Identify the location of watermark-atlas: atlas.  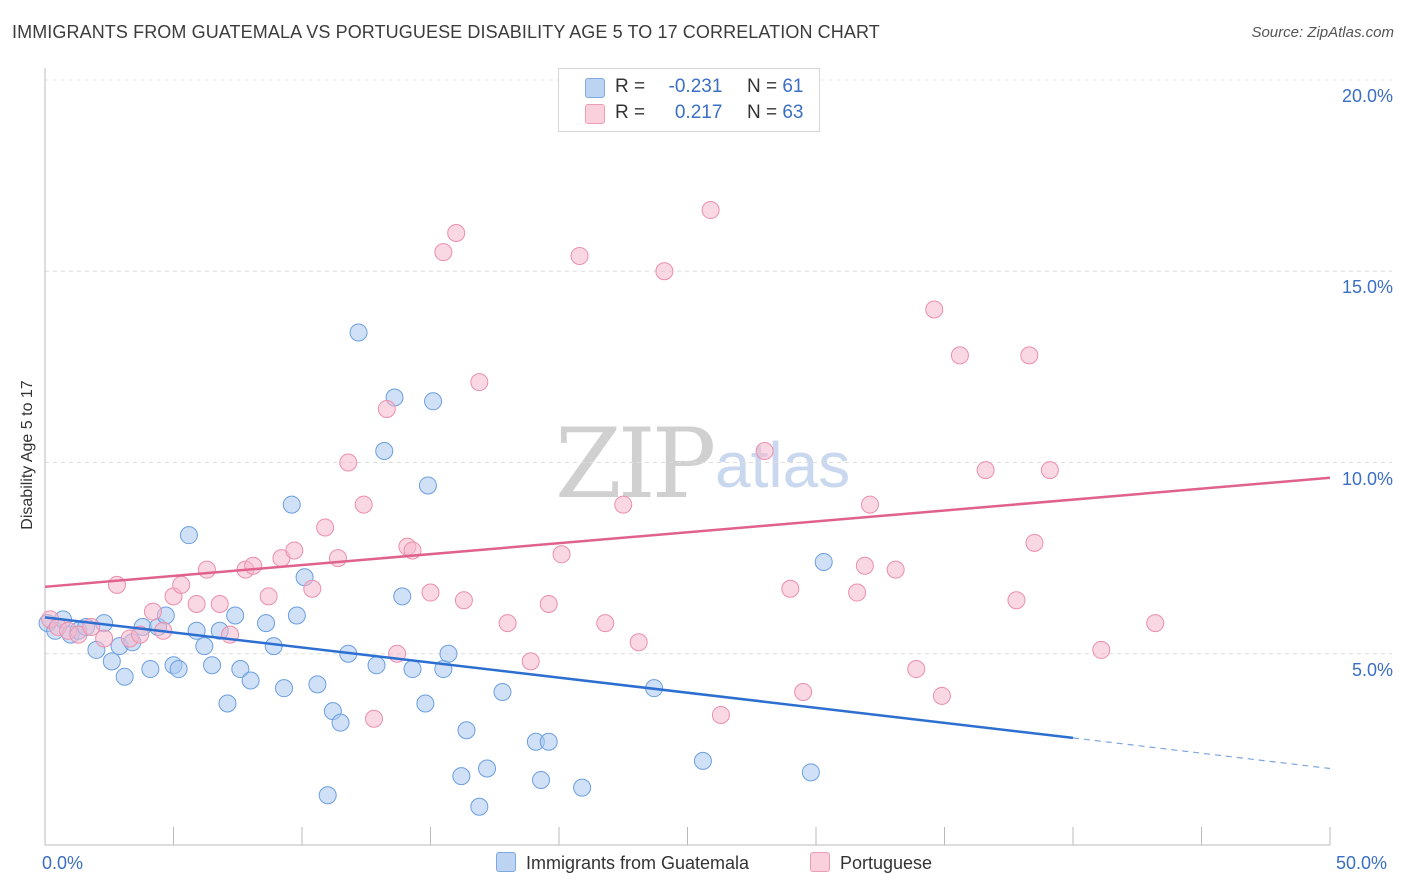
(783, 465).